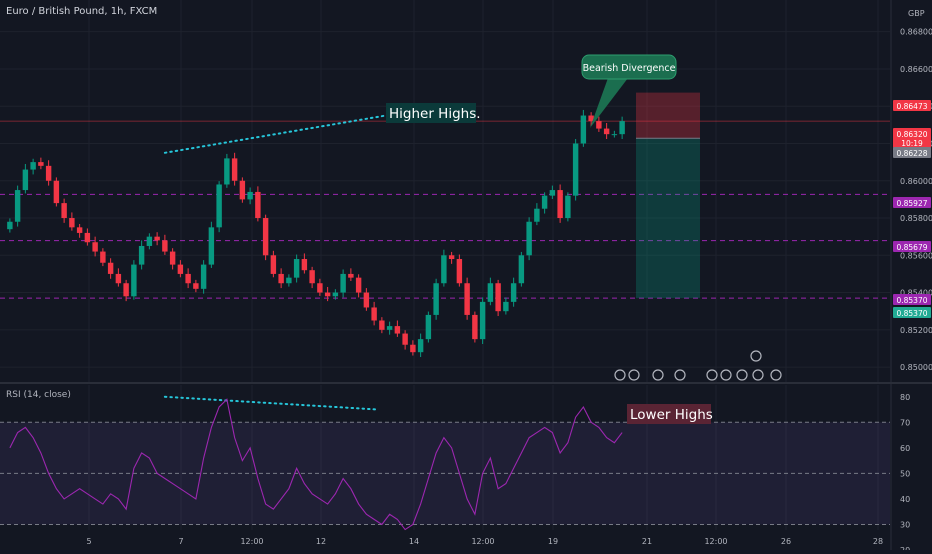 This screenshot has height=554, width=932. Describe the element at coordinates (553, 541) in the screenshot. I see `time-tick-label: 19` at that location.